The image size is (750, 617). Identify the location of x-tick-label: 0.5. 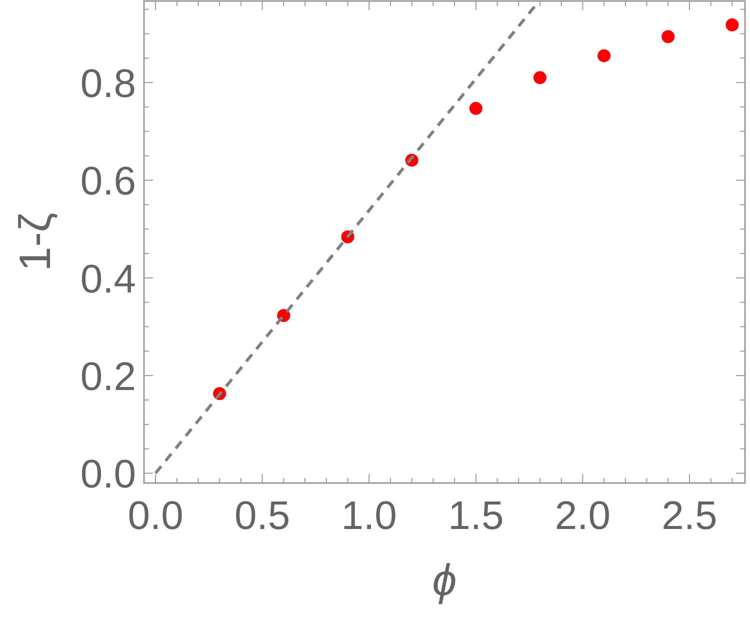
(262, 516).